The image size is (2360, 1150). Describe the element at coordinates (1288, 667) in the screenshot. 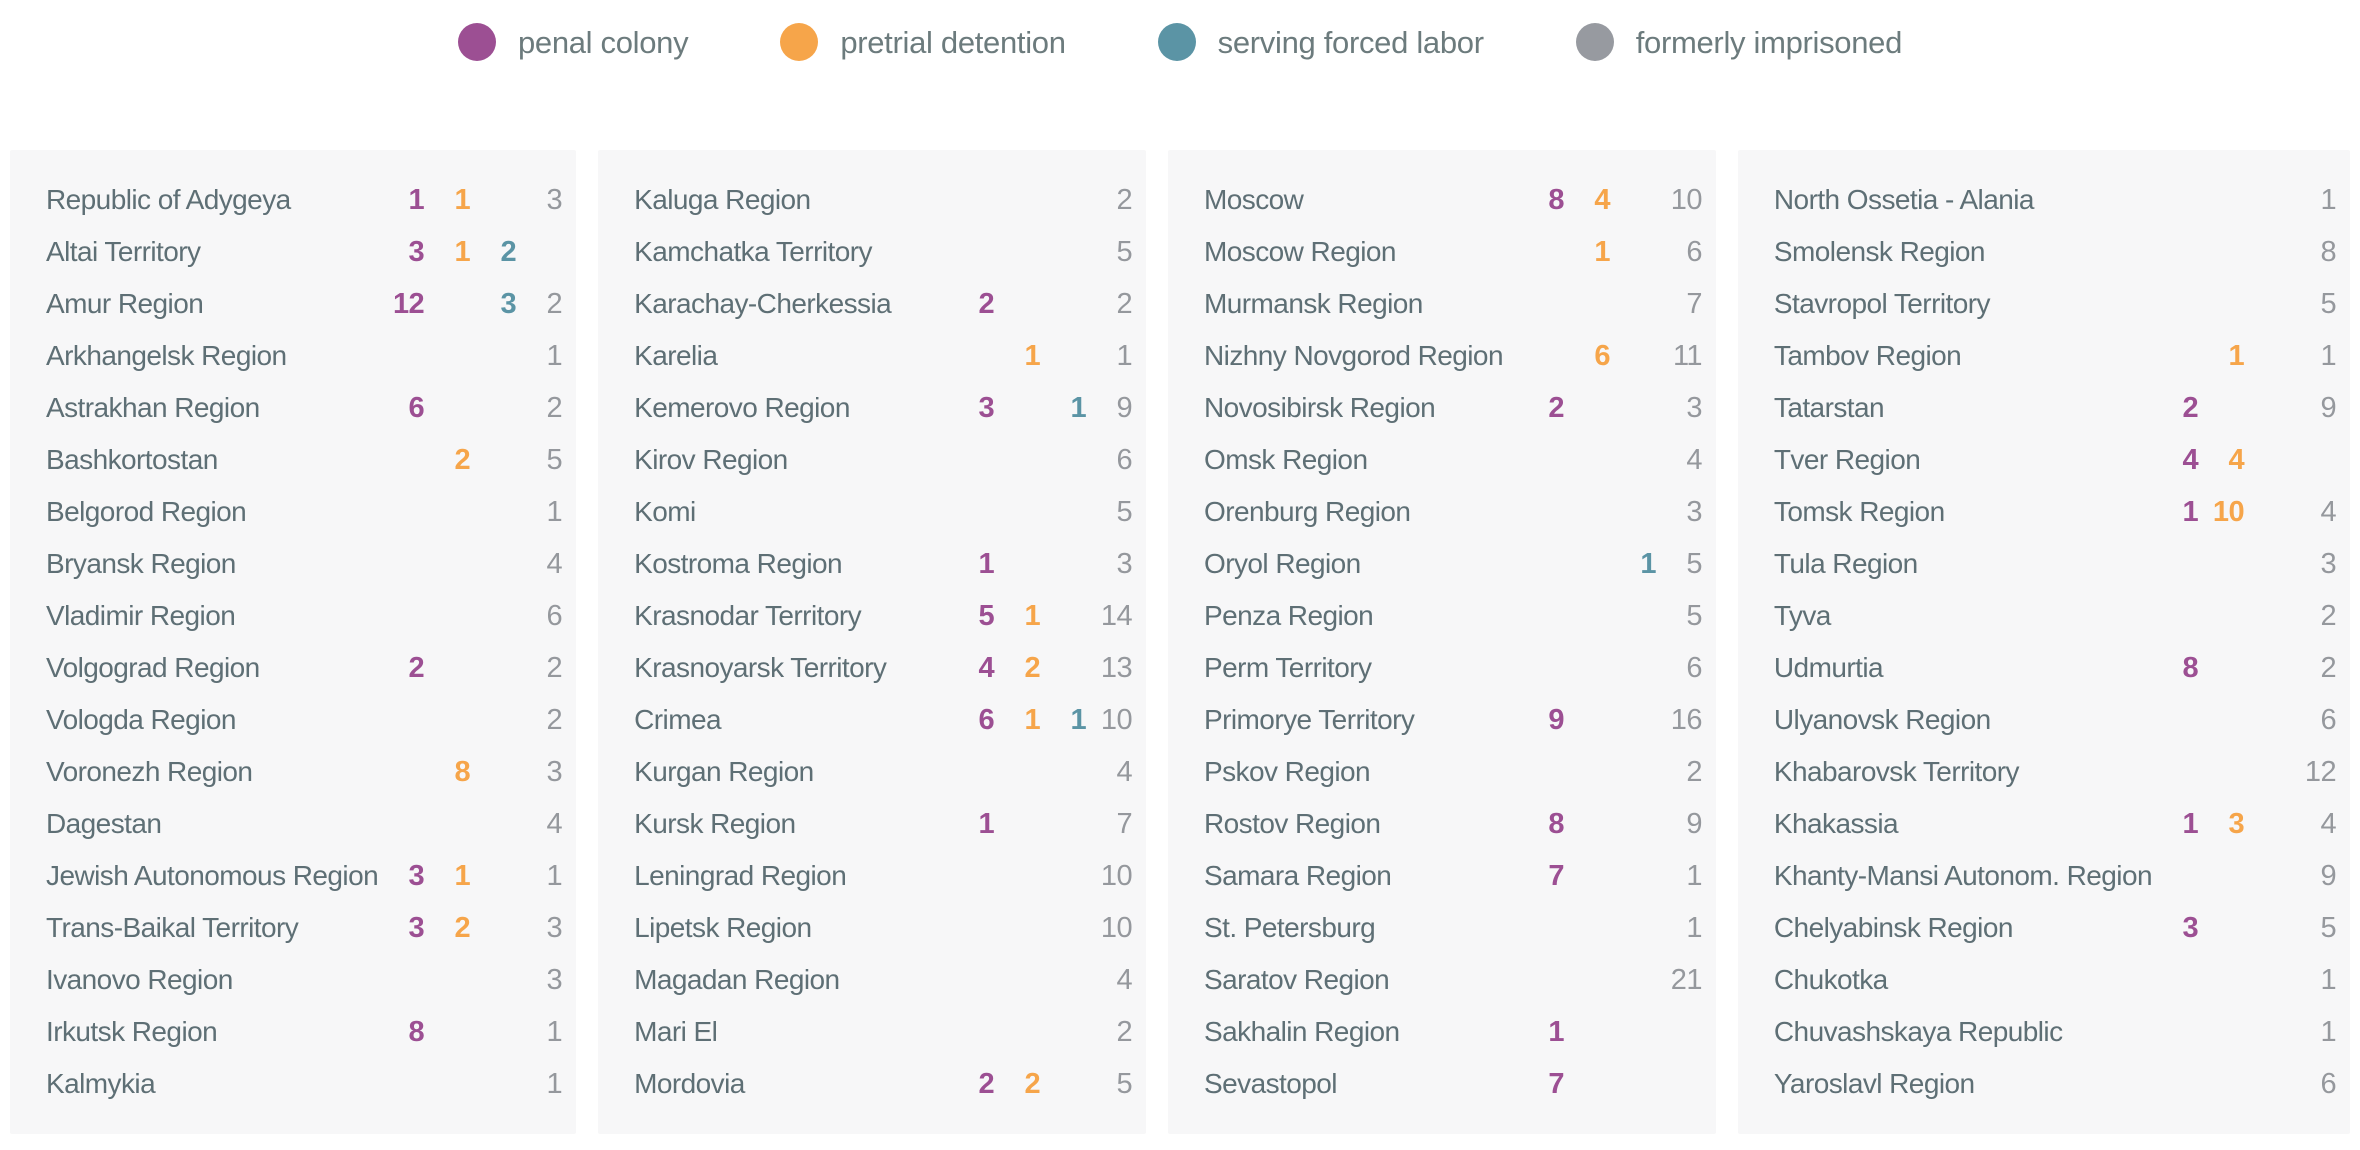

I see `region-name: Perm Territory` at that location.